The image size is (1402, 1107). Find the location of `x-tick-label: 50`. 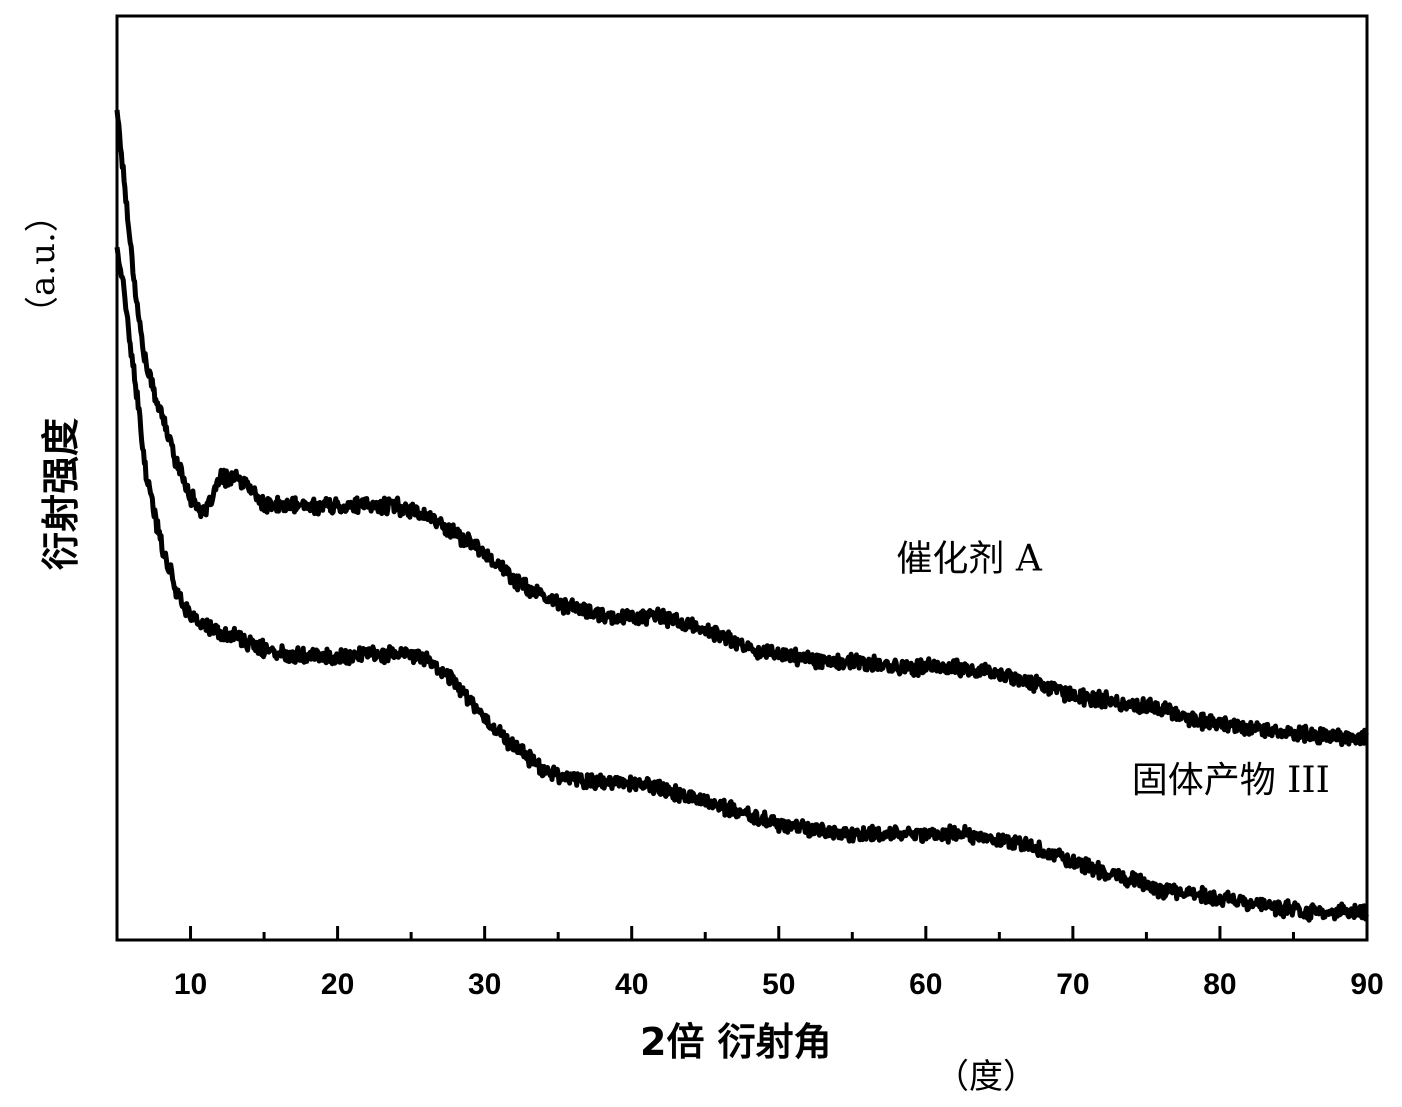

x-tick-label: 50 is located at coordinates (778, 984).